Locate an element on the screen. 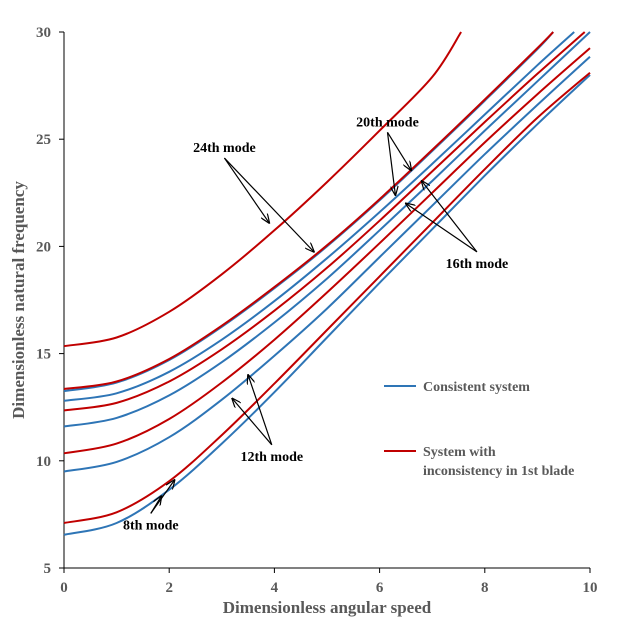 The width and height of the screenshot is (618, 625). y-tick-label: 30 is located at coordinates (43, 33).